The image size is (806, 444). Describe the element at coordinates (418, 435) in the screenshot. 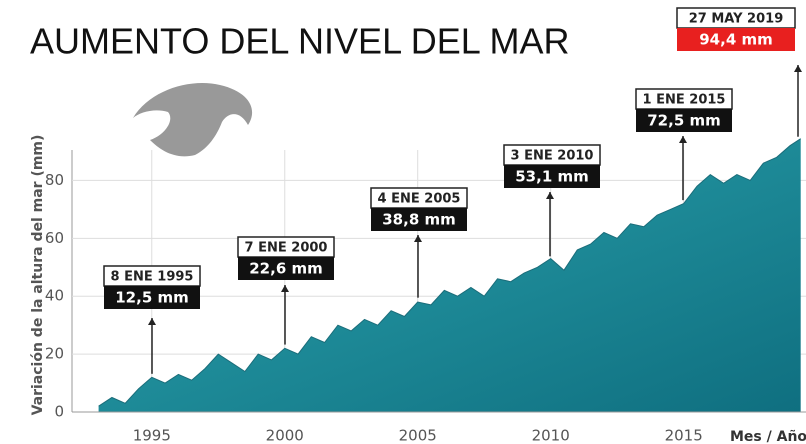

I see `x-tick-label: 2005` at that location.